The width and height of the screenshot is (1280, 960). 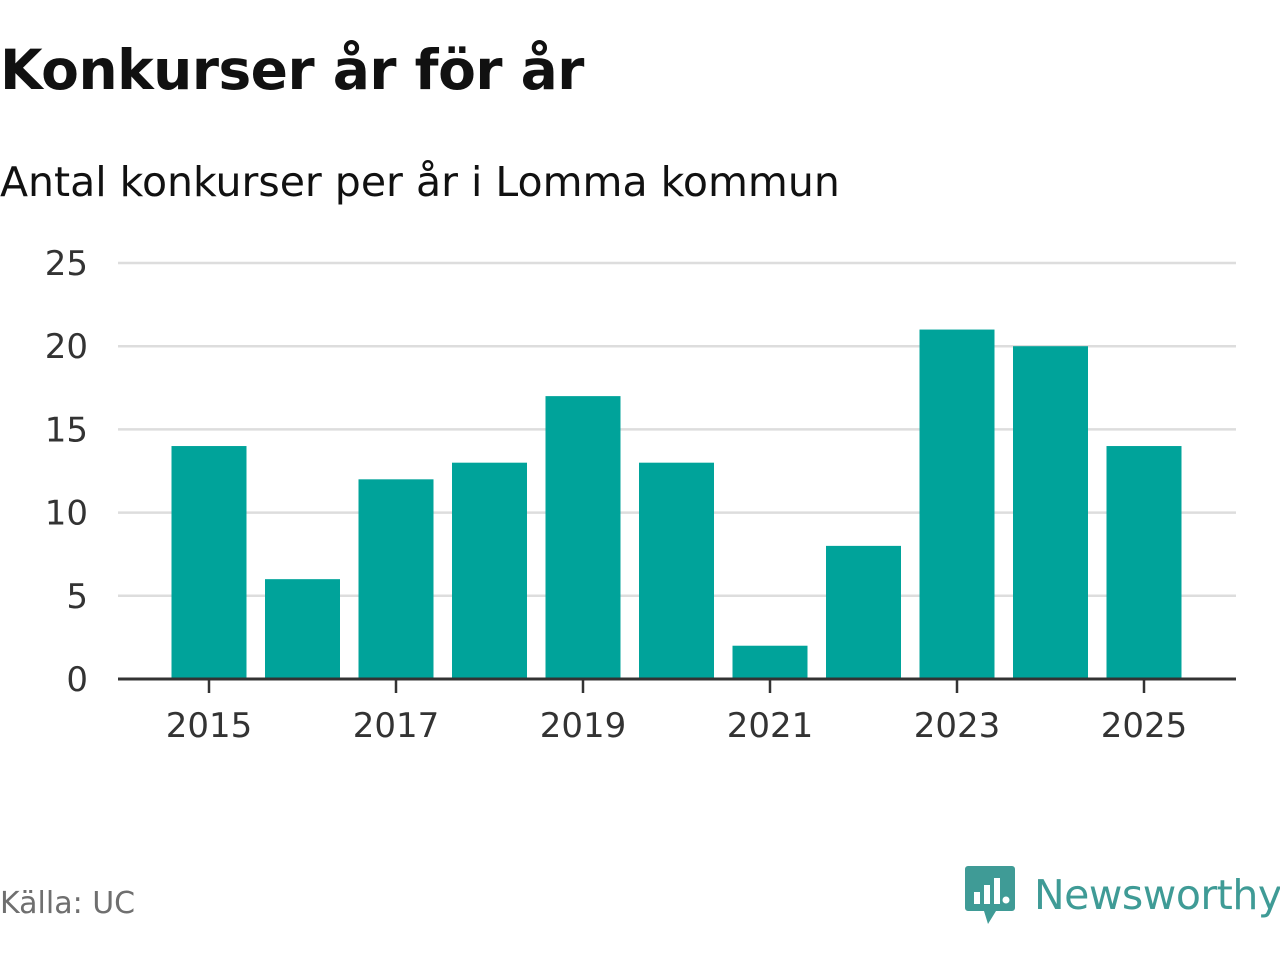 I want to click on x-tick-label-2015: 2015, so click(x=209, y=726).